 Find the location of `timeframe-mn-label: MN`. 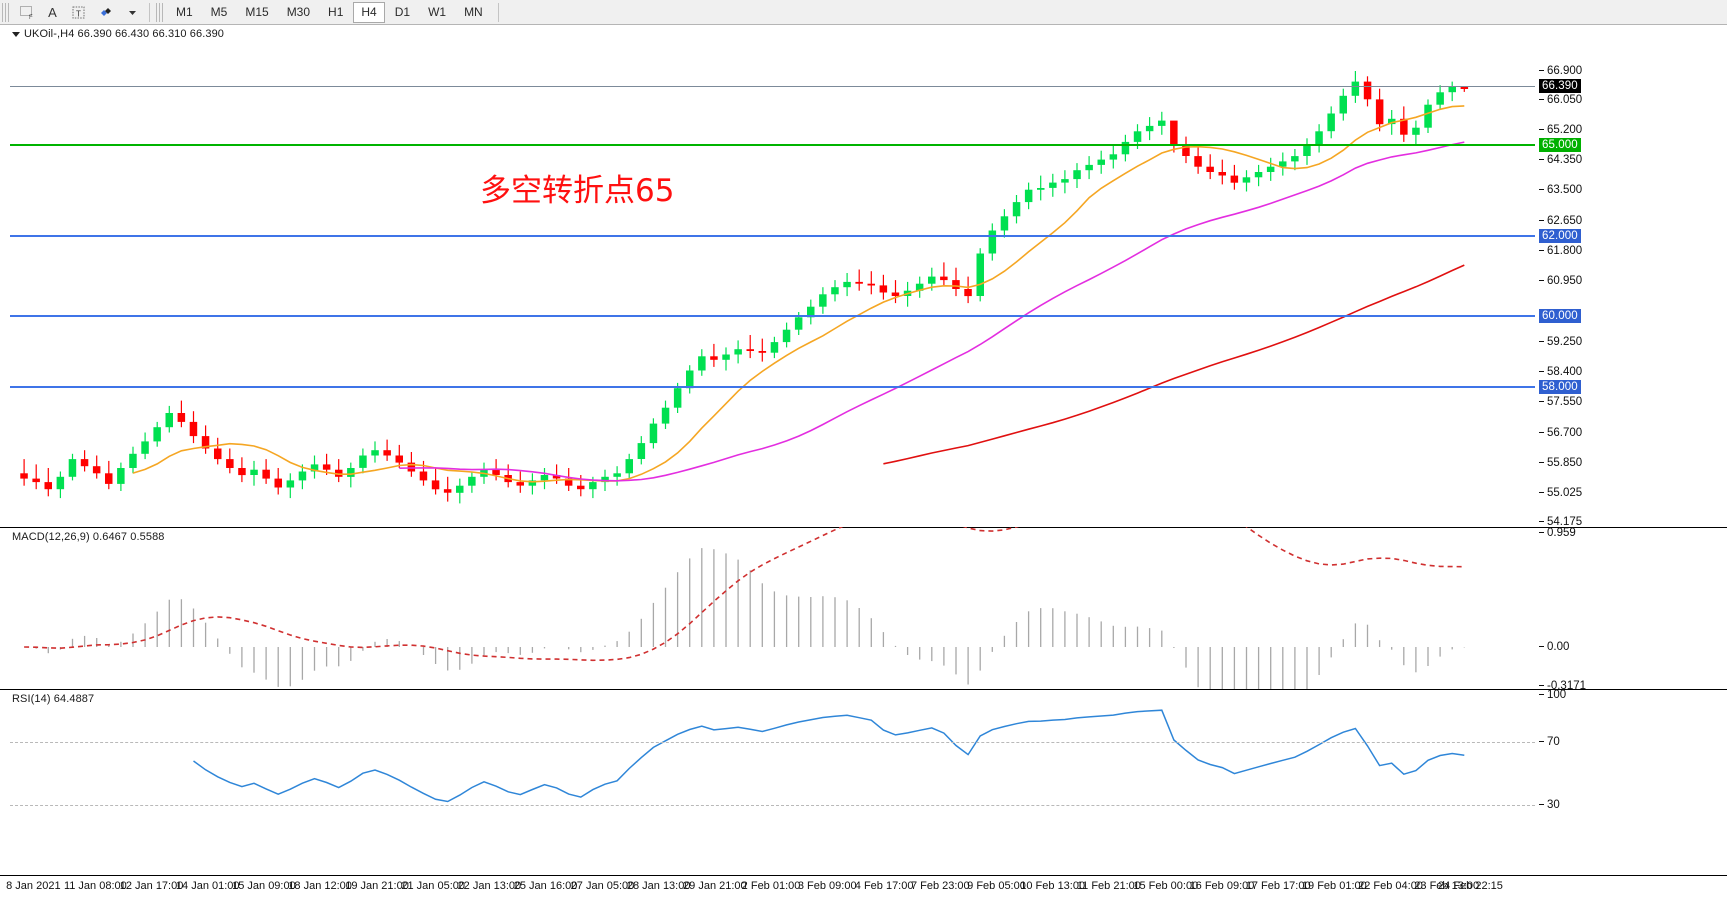

timeframe-mn-label: MN is located at coordinates (473, 12).